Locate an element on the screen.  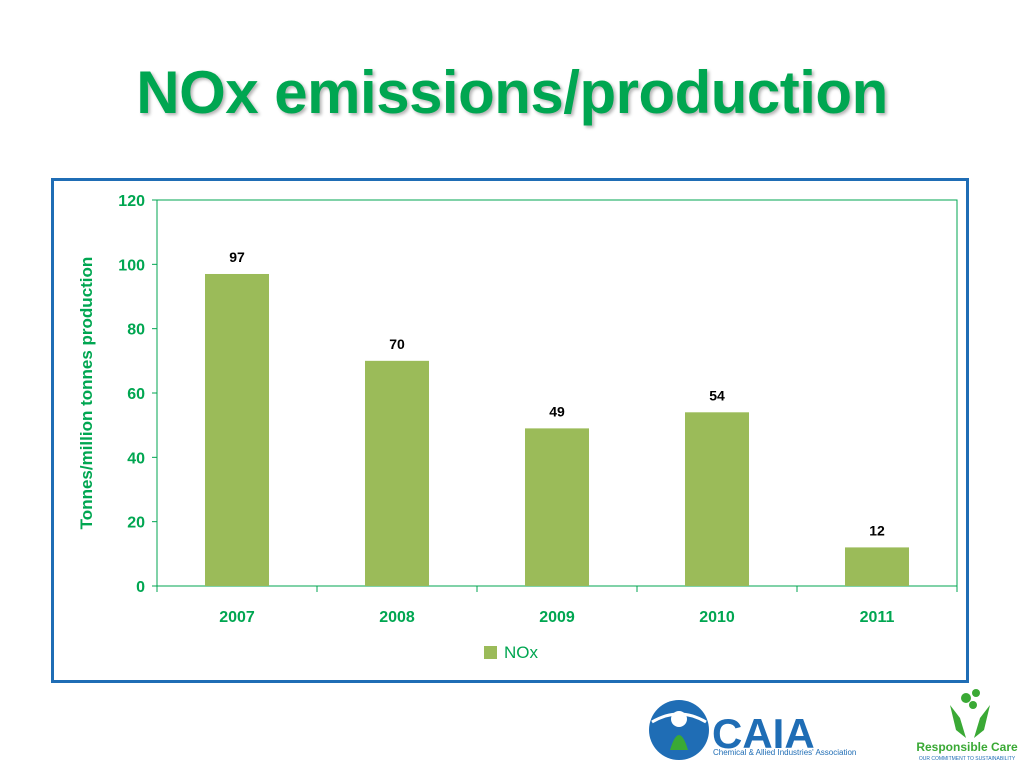
data-label: 70 is located at coordinates (397, 344).